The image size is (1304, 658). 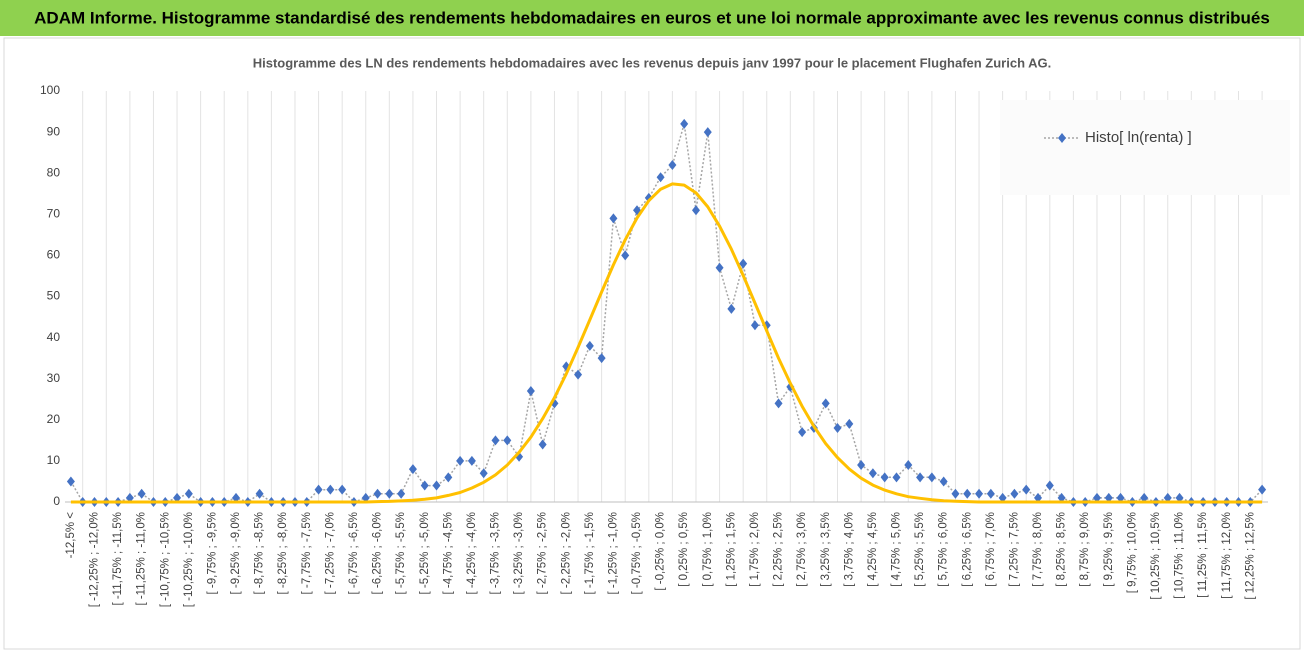 I want to click on x-tick-label: [ 7,25% ; 7,5%, so click(x=1014, y=549).